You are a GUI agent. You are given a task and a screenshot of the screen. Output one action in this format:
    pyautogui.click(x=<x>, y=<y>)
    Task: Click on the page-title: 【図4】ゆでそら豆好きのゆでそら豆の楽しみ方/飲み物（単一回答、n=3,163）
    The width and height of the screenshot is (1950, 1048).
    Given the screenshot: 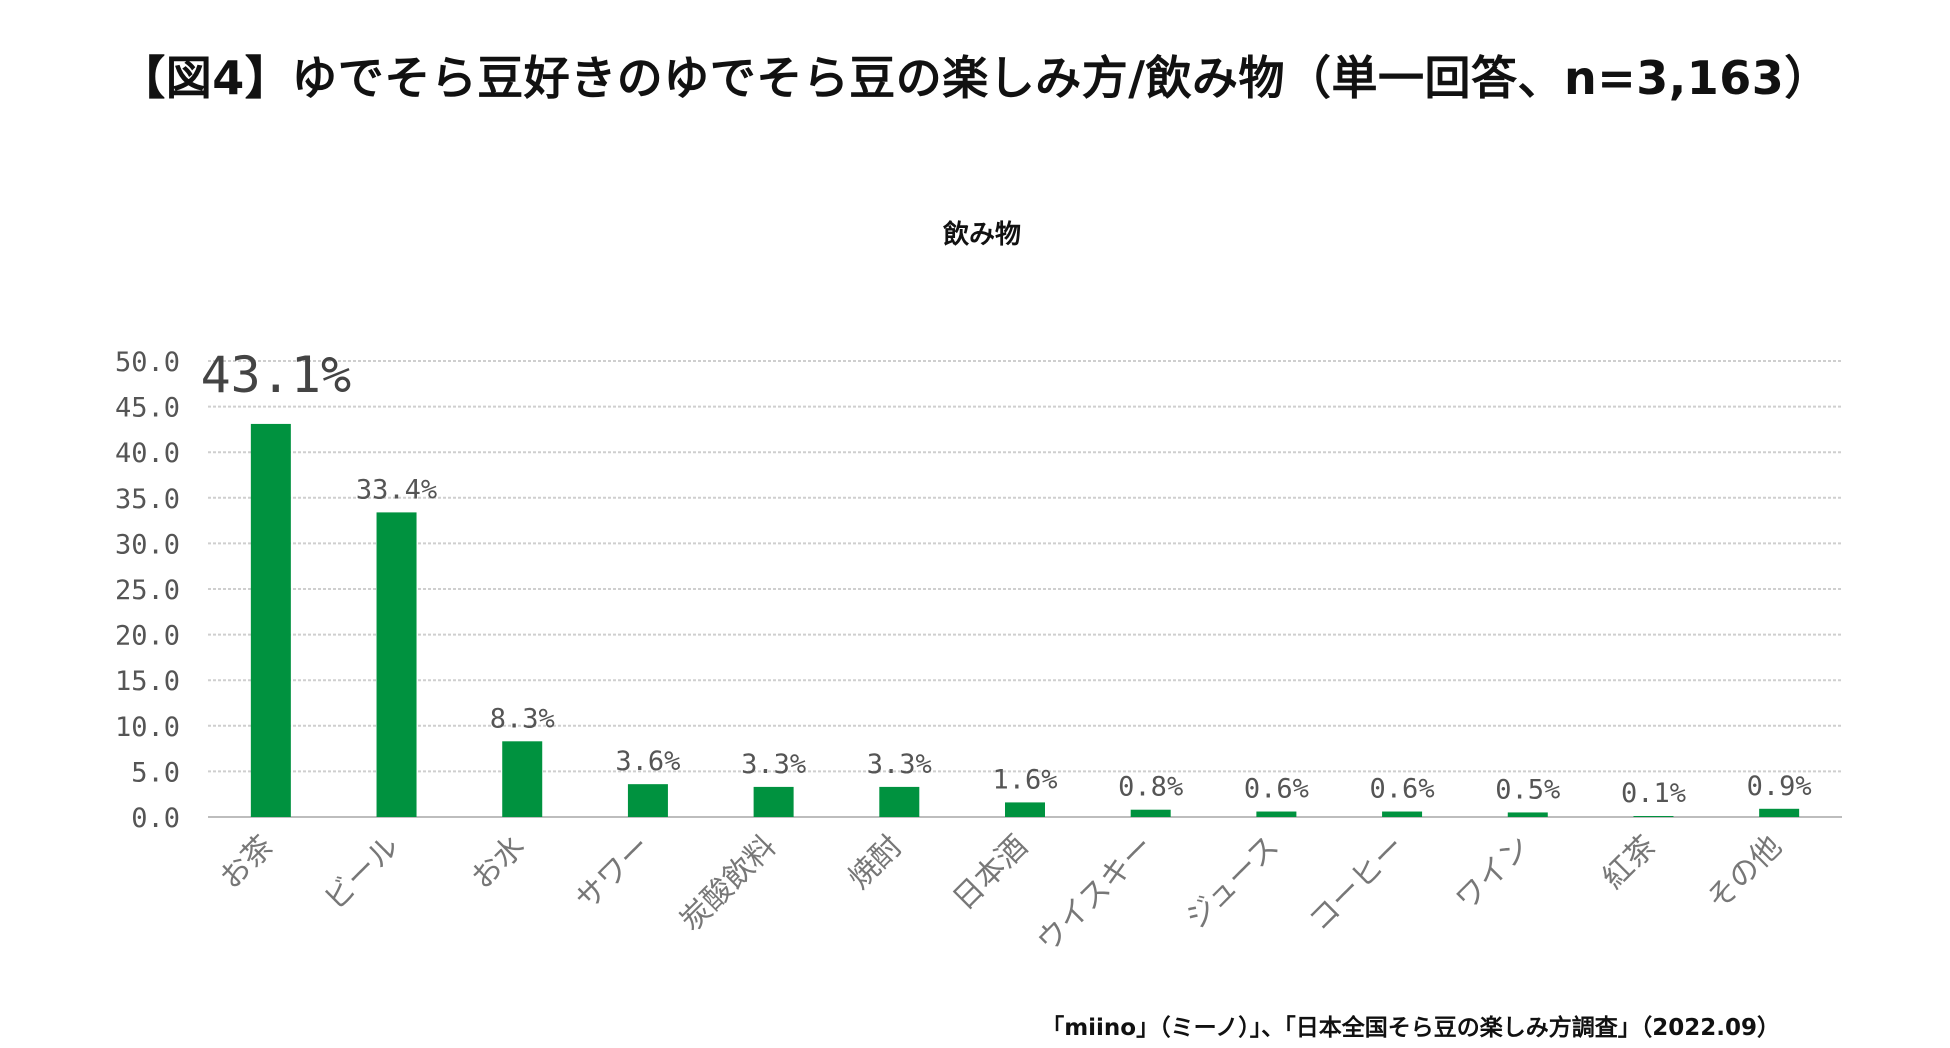 What is the action you would take?
    pyautogui.click(x=975, y=78)
    